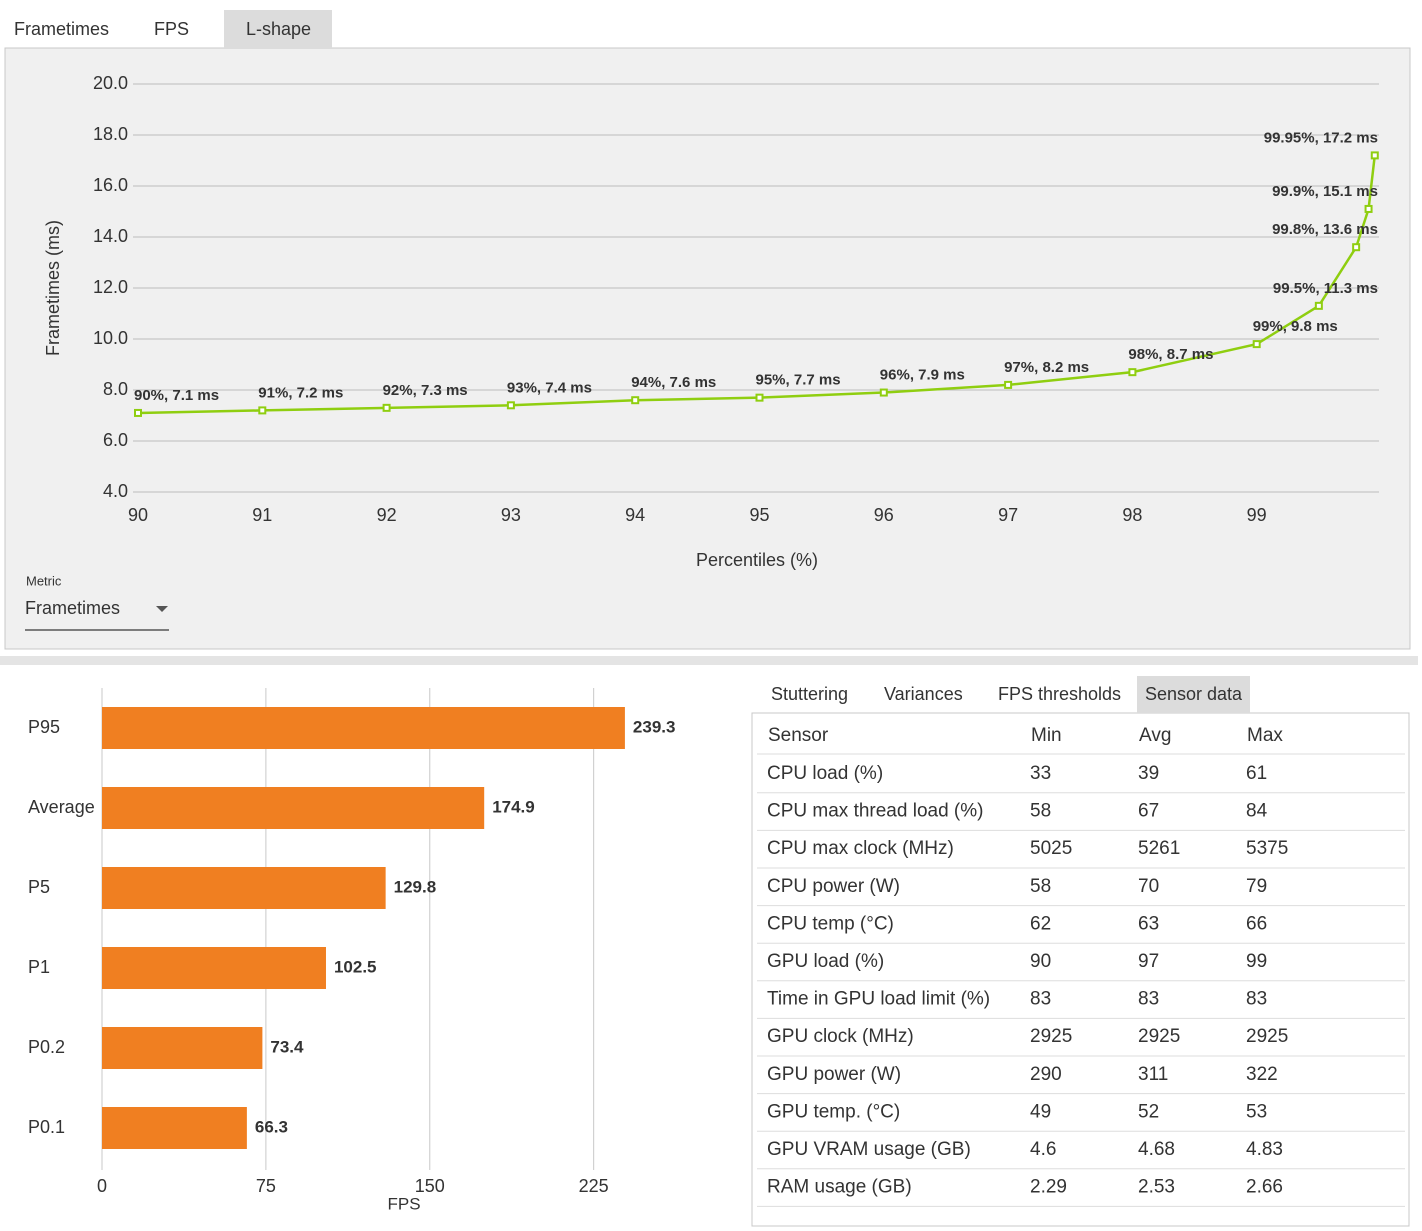  What do you see at coordinates (300, 392) in the screenshot?
I see `point-label: 91%, 7.2 ms` at bounding box center [300, 392].